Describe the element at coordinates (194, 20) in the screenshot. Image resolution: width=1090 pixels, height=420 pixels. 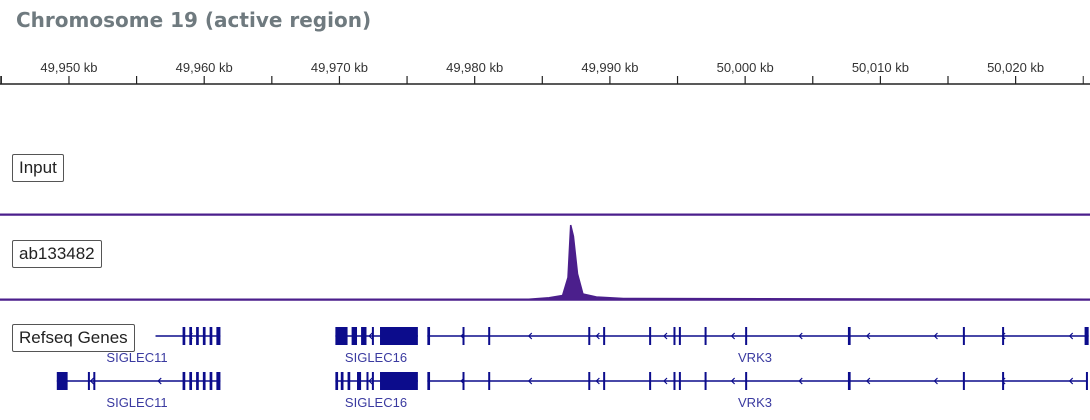
I see `page-title: Chromosome 19 (active region)` at that location.